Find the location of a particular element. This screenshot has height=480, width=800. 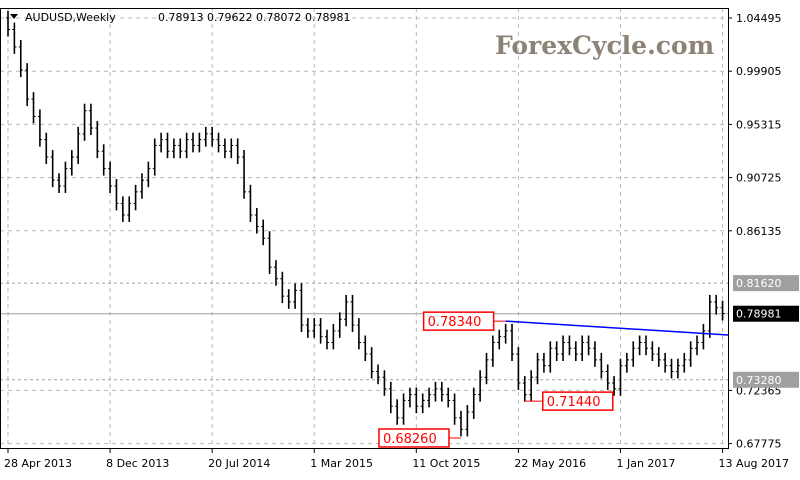

x-tick-label: 11 Oct 2015 is located at coordinates (446, 463).